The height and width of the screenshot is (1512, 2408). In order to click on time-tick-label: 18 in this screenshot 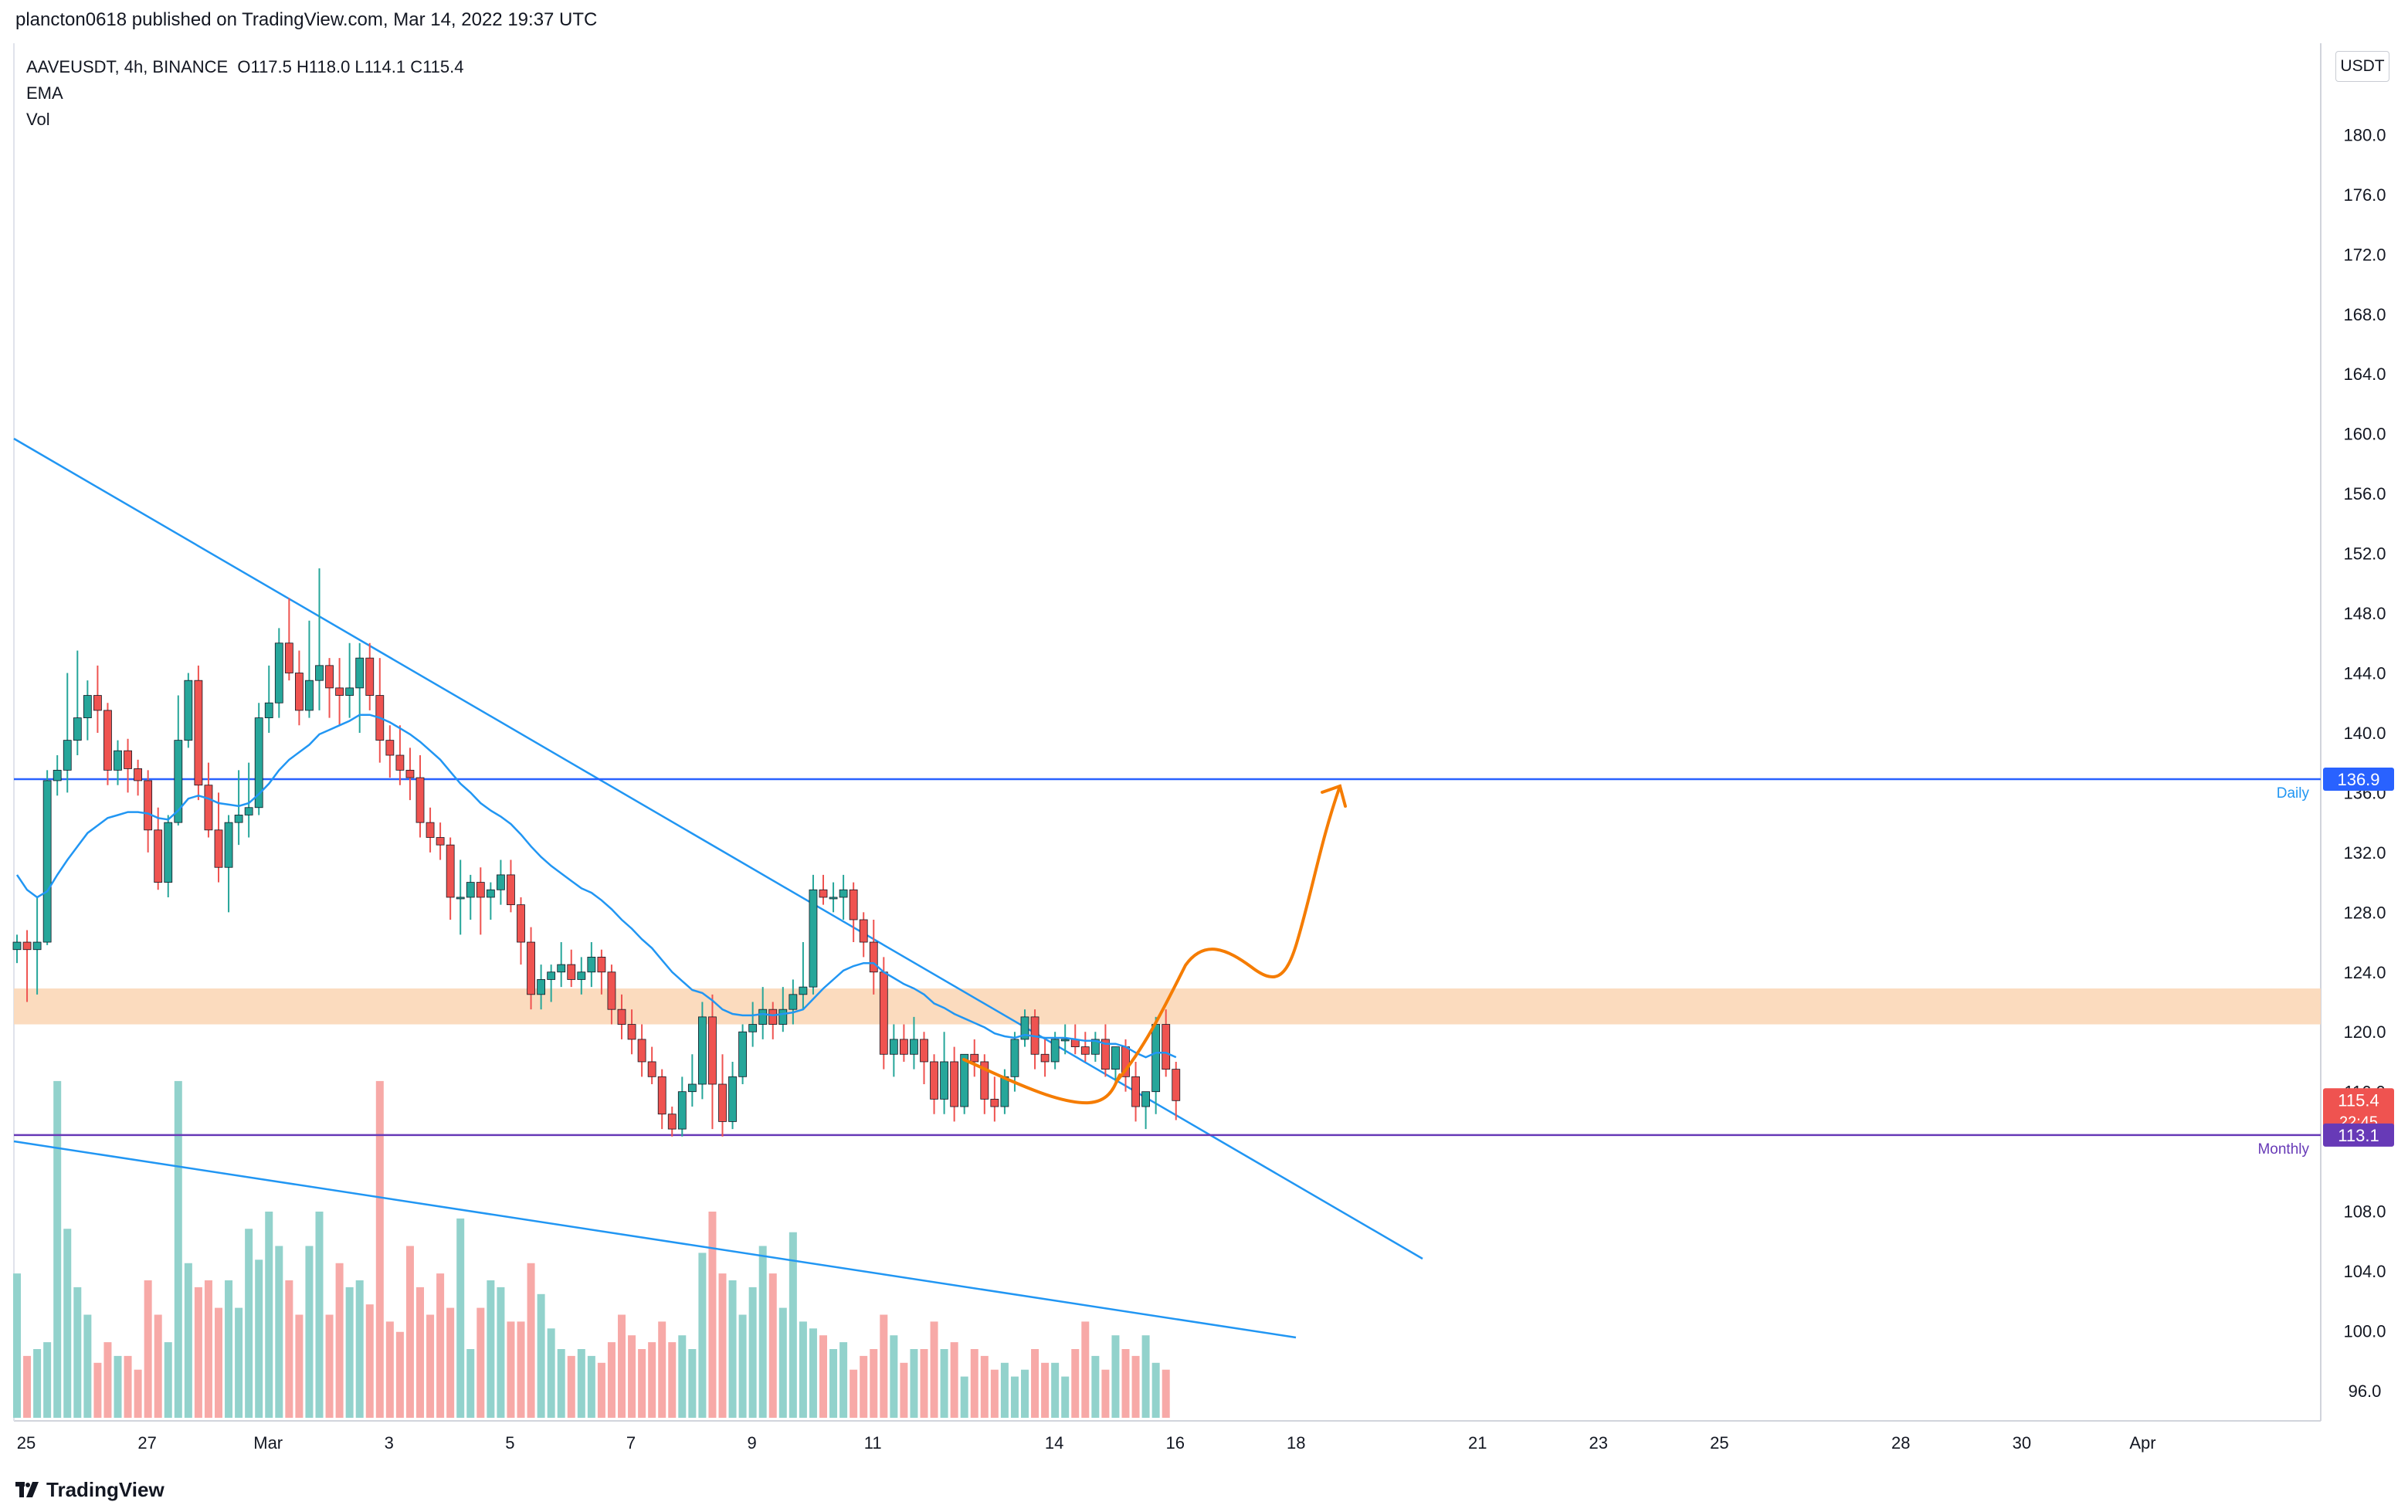, I will do `click(1296, 1443)`.